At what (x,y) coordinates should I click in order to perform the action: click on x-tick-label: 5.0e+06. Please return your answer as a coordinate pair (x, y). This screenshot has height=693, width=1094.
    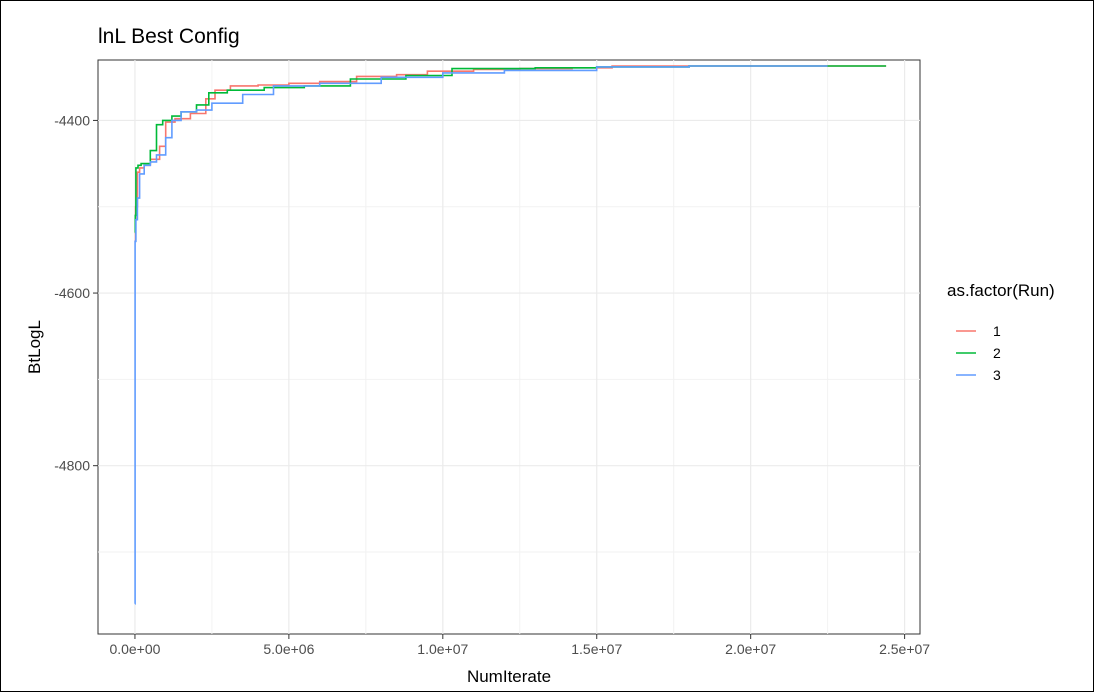
    Looking at the image, I should click on (288, 649).